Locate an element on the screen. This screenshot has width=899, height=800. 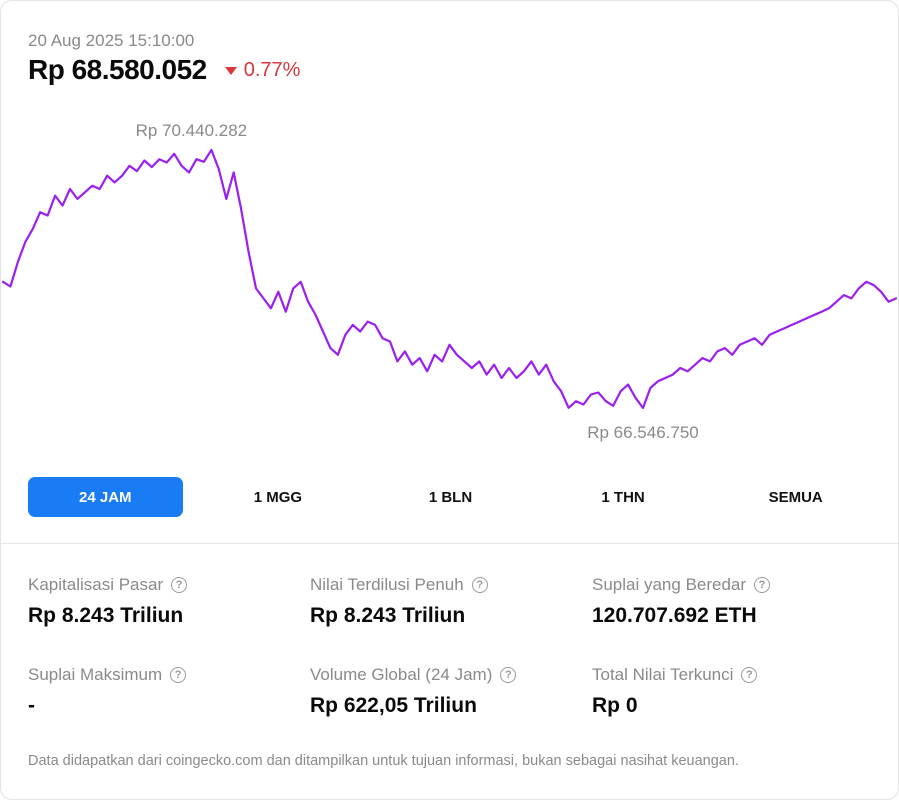
price-change: 0.77% is located at coordinates (262, 70).